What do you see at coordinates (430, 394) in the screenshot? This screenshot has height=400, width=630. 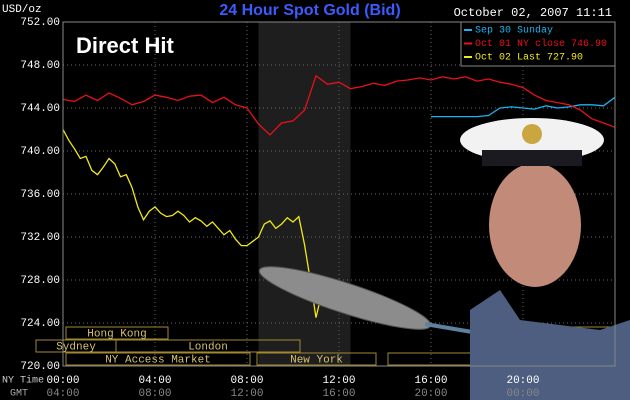 I see `x2-tick-label: 20:00` at bounding box center [430, 394].